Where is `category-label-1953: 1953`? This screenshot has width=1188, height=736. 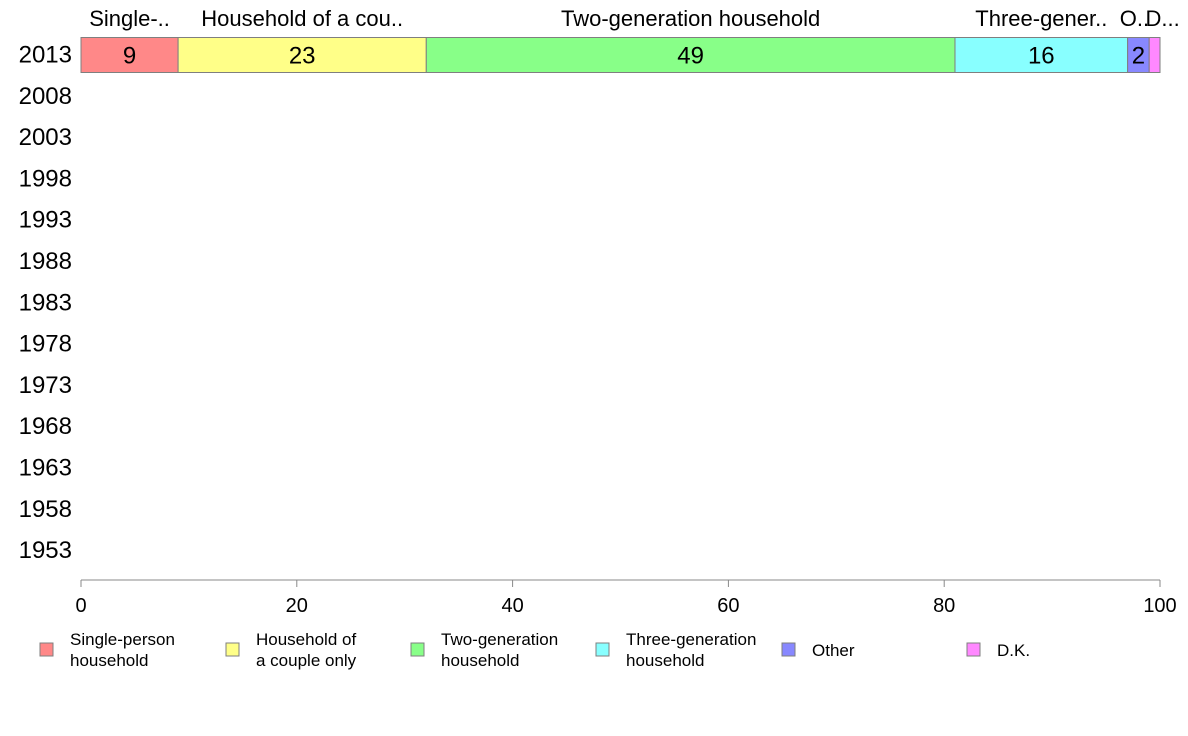 category-label-1953: 1953 is located at coordinates (45, 550).